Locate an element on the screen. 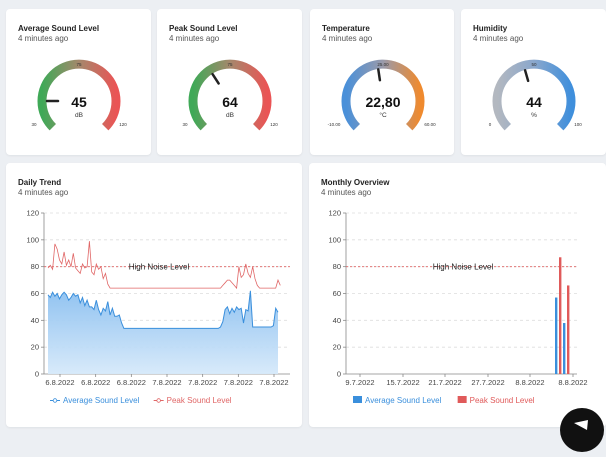 This screenshot has height=457, width=606. gauge-unit: °C is located at coordinates (383, 115).